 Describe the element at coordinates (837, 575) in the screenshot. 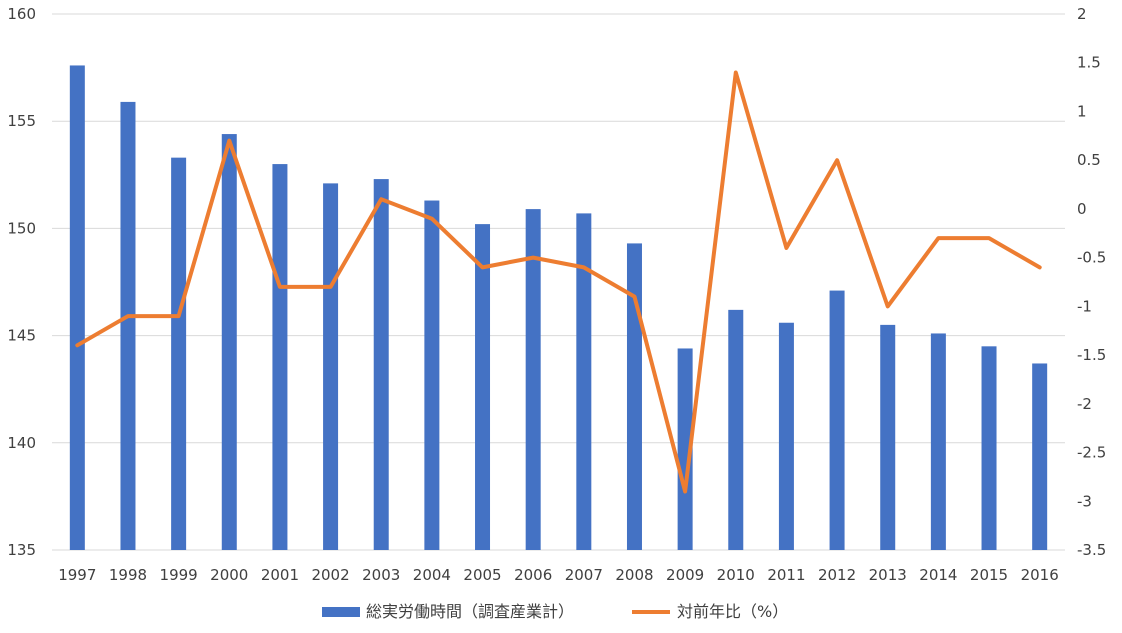

I see `x-tick-label: 2012` at that location.